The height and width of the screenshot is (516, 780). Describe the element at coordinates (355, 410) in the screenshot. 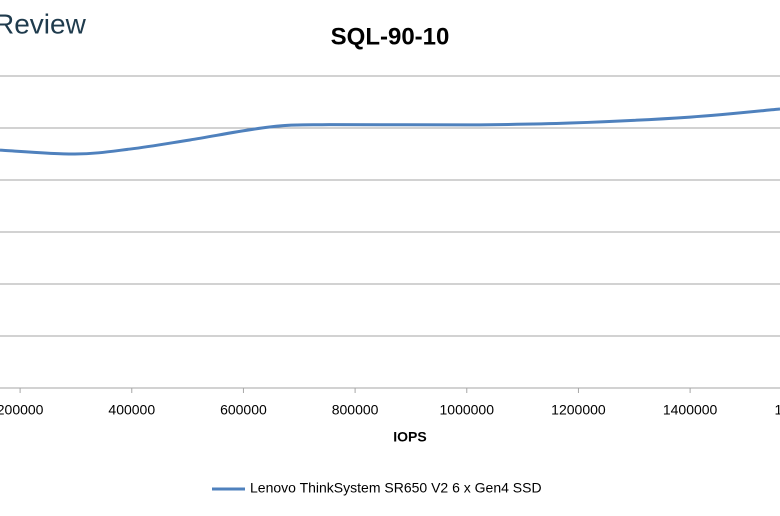

I see `x-tick-label: 800000` at that location.